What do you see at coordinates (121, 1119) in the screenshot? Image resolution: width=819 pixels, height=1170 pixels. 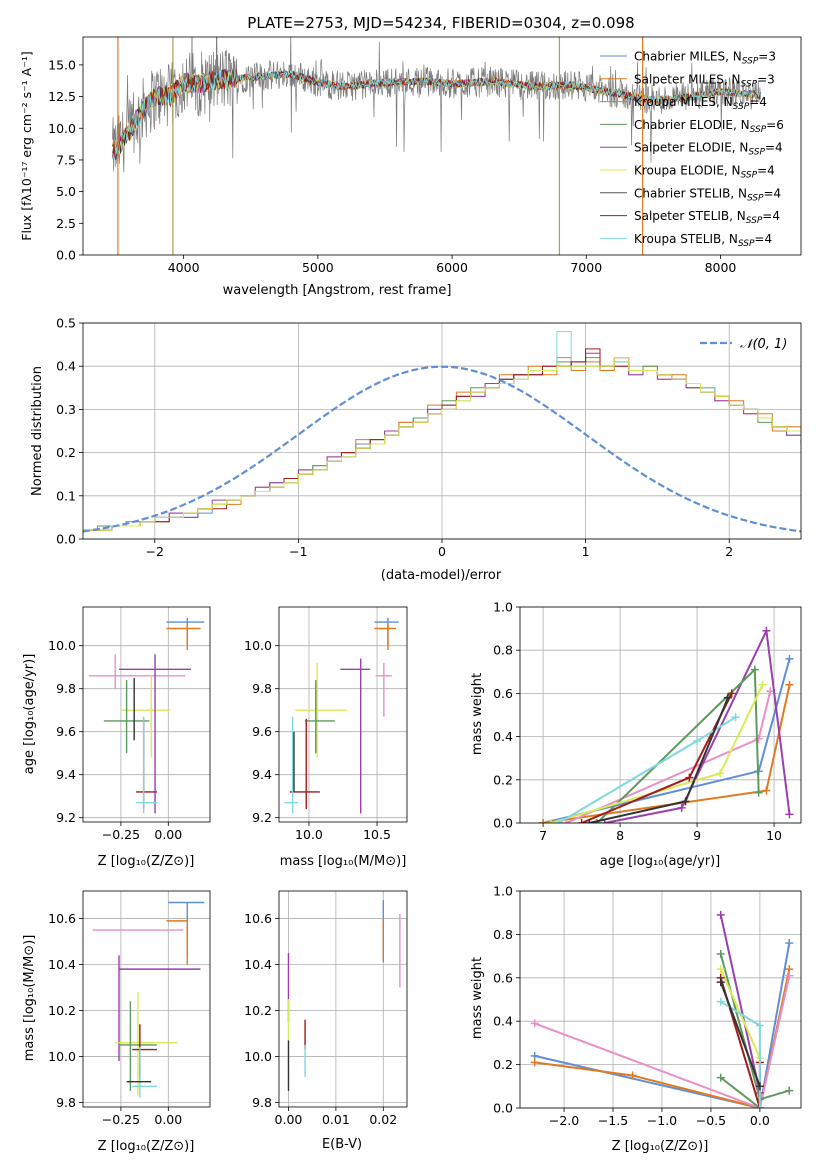 I see `mass-vs-Z-x-tick-label: −0.25` at bounding box center [121, 1119].